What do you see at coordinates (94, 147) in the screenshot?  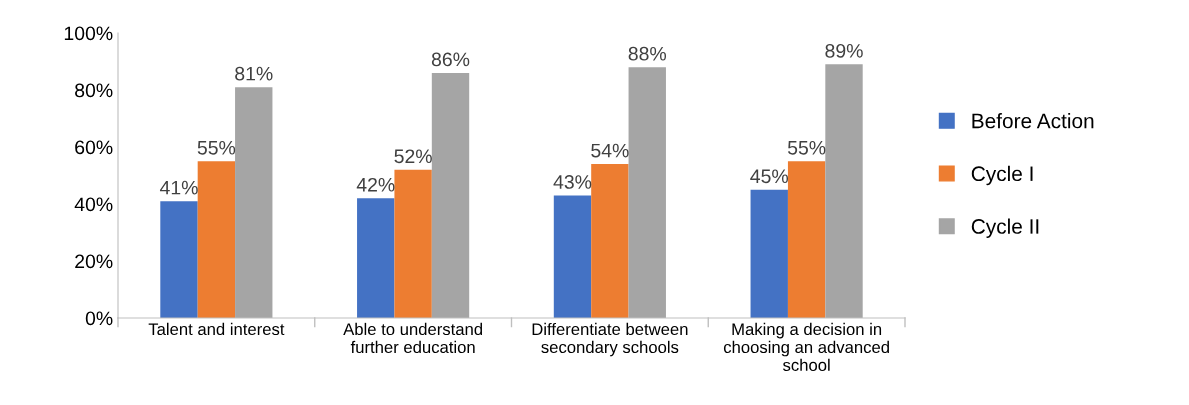 I see `y-tick-label: 60%` at bounding box center [94, 147].